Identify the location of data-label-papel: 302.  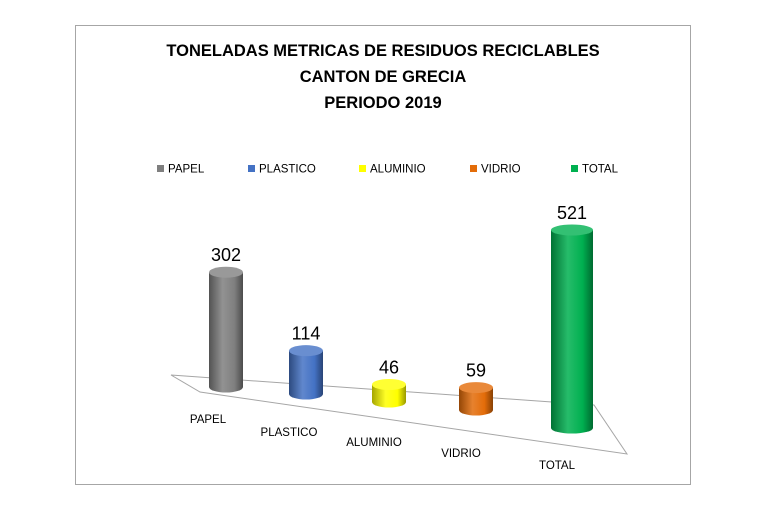
(226, 255).